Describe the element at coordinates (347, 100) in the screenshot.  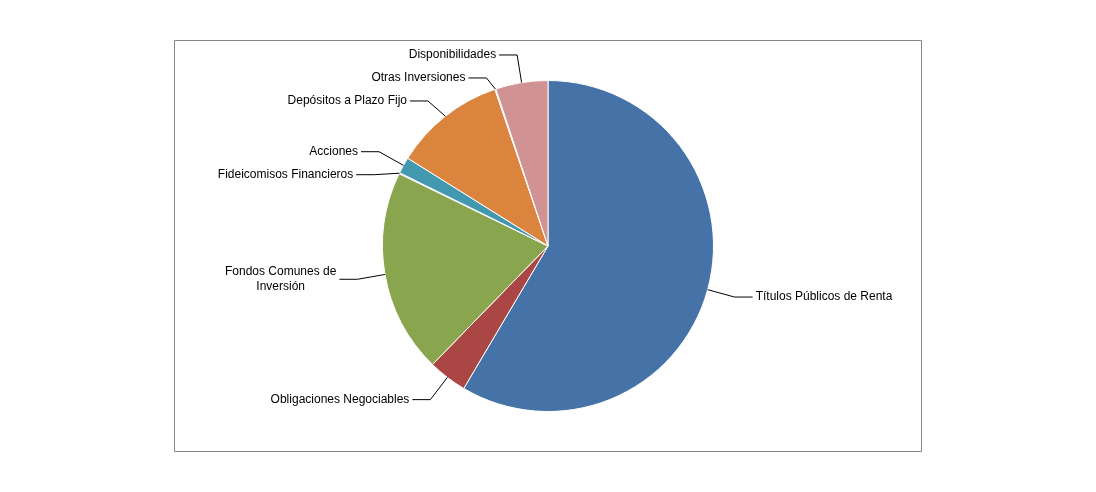
I see `slice-label: Depósitos a Plazo Fijo` at that location.